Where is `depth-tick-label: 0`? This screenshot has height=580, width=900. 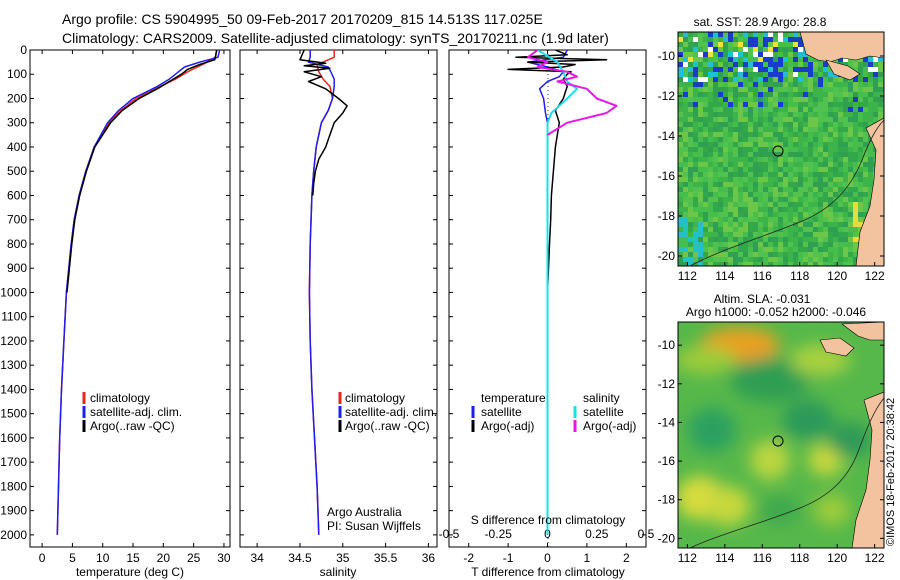
depth-tick-label: 0 is located at coordinates (23, 50).